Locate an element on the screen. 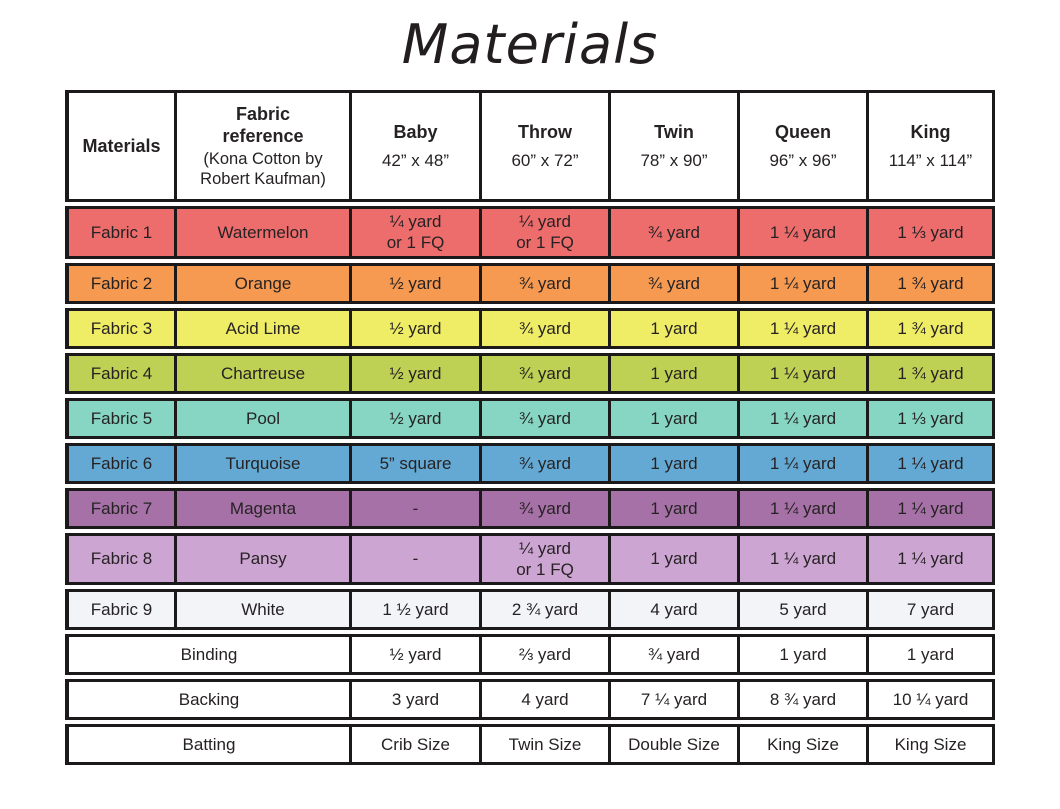 The width and height of the screenshot is (1060, 809). size-dims: 78” x 90” is located at coordinates (674, 161).